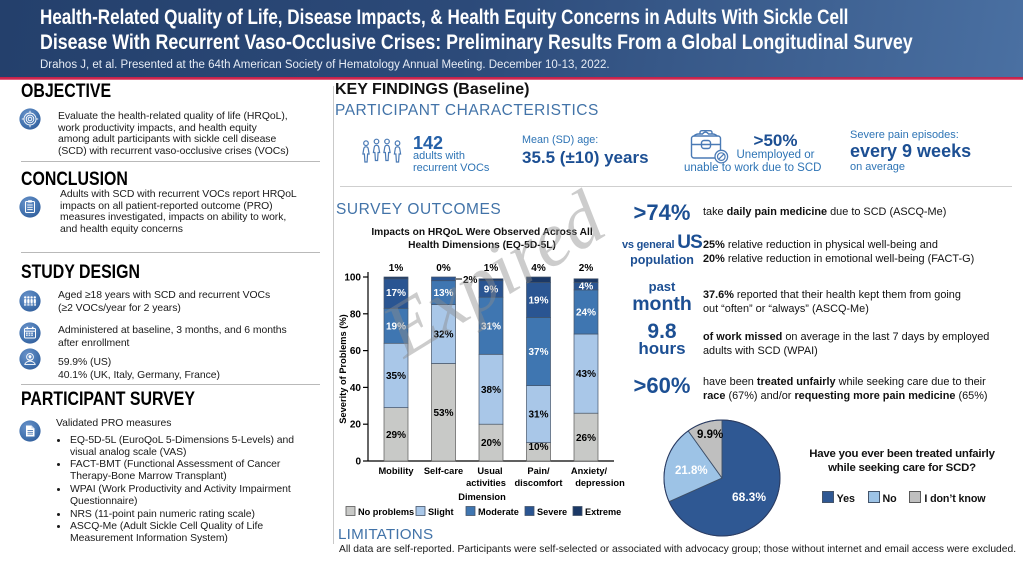 The width and height of the screenshot is (1023, 561). What do you see at coordinates (498, 512) in the screenshot?
I see `svg-text: Moderate` at bounding box center [498, 512].